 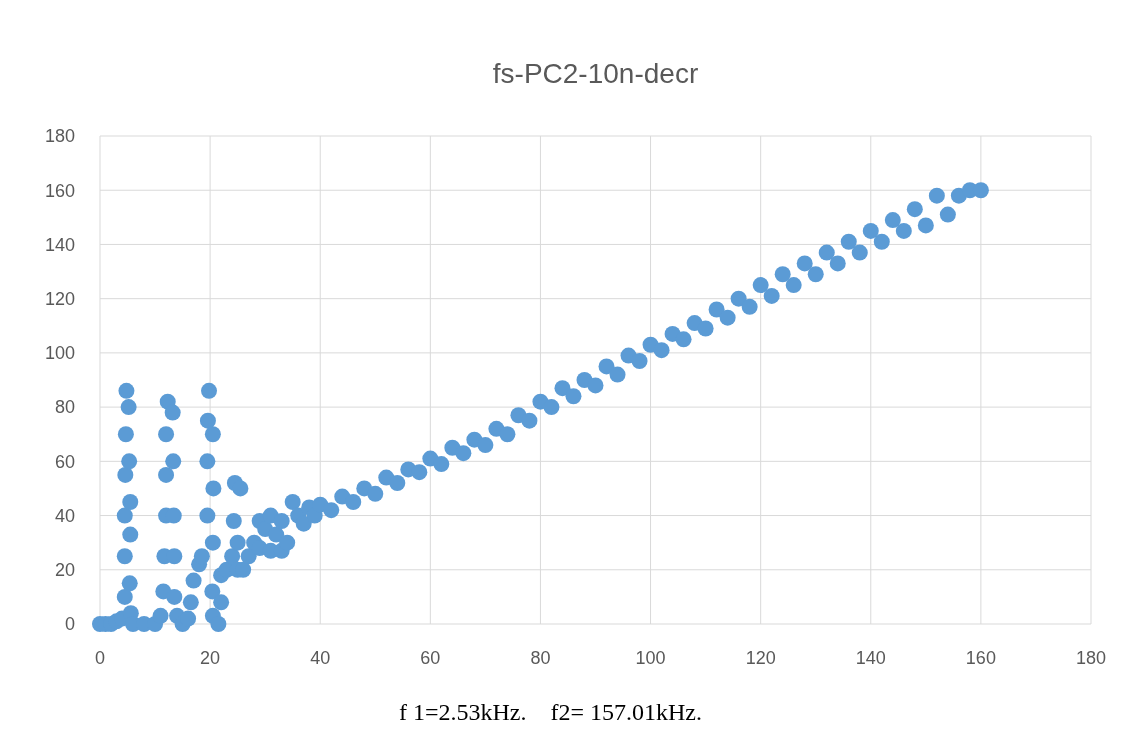 What do you see at coordinates (64, 570) in the screenshot?
I see `y-tick-label: 20` at bounding box center [64, 570].